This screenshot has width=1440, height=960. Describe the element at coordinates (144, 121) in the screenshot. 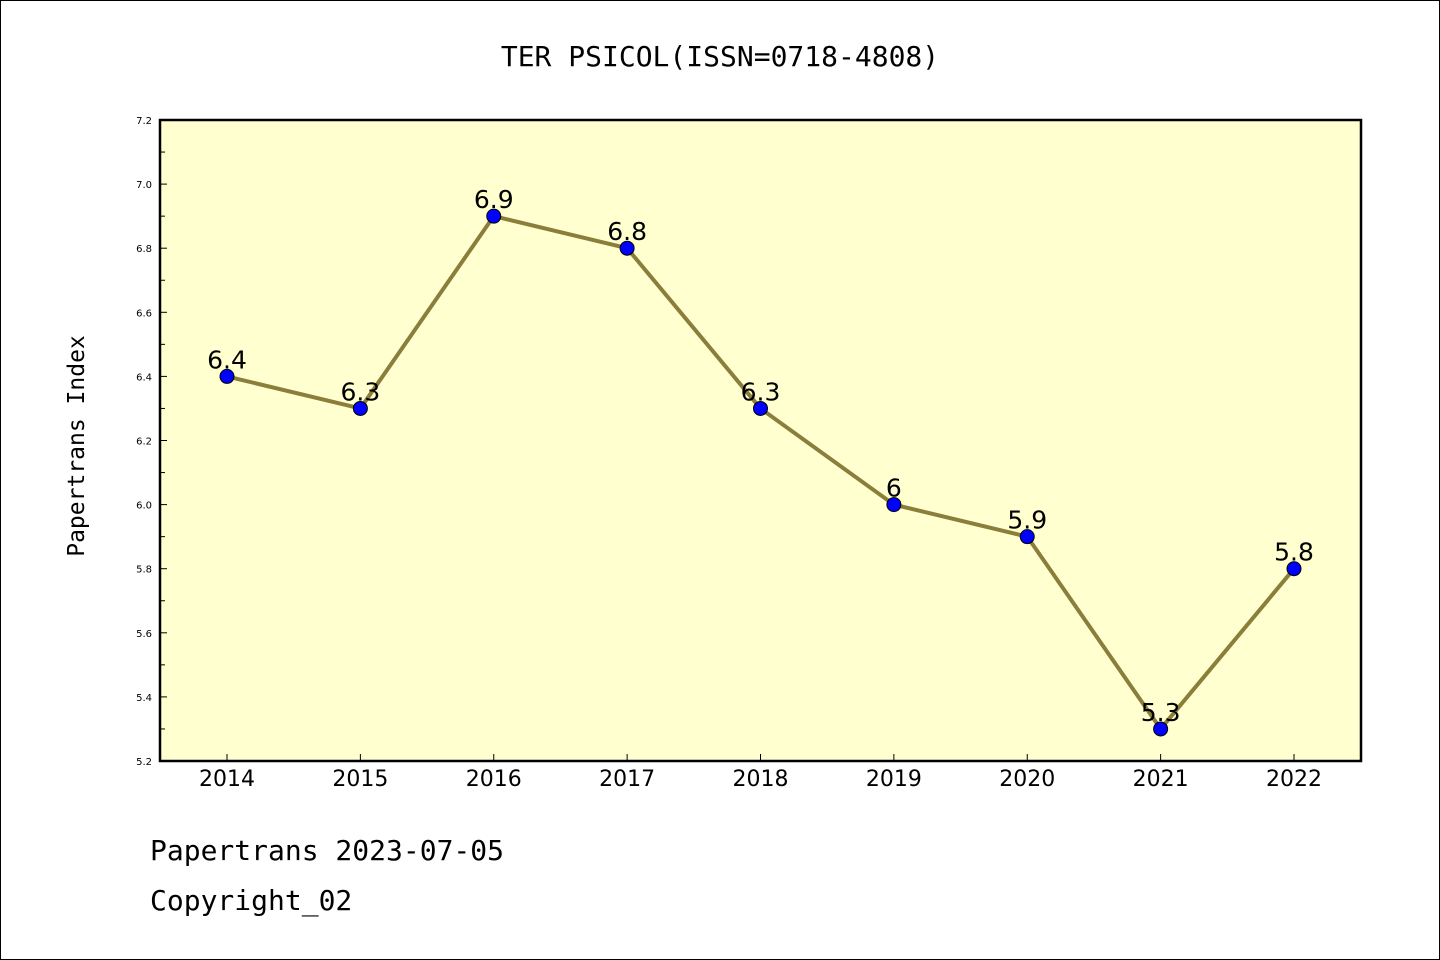

I see `y-tick-label: 7.2` at that location.